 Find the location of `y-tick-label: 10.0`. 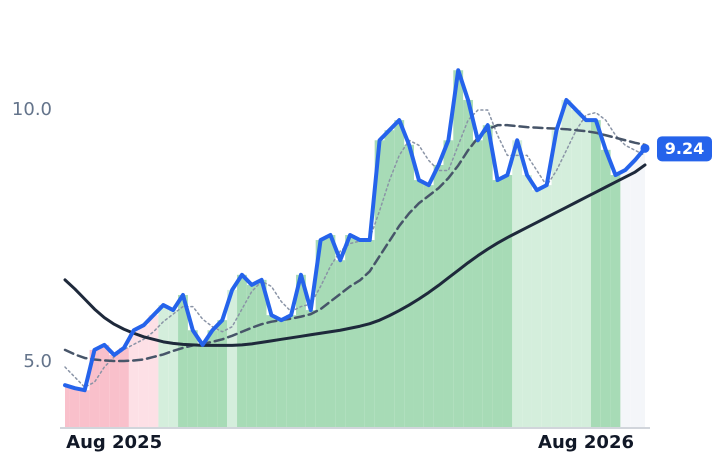

y-tick-label: 10.0 is located at coordinates (32, 109).